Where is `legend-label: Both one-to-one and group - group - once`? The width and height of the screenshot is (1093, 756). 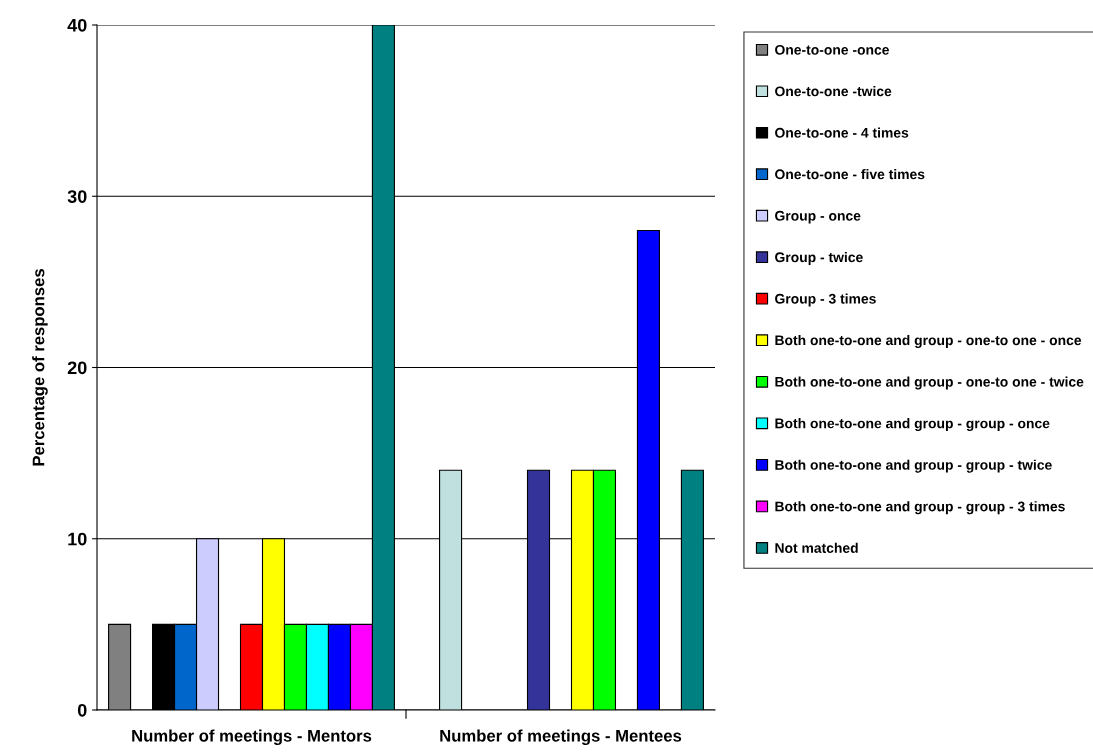 legend-label: Both one-to-one and group - group - once is located at coordinates (912, 425).